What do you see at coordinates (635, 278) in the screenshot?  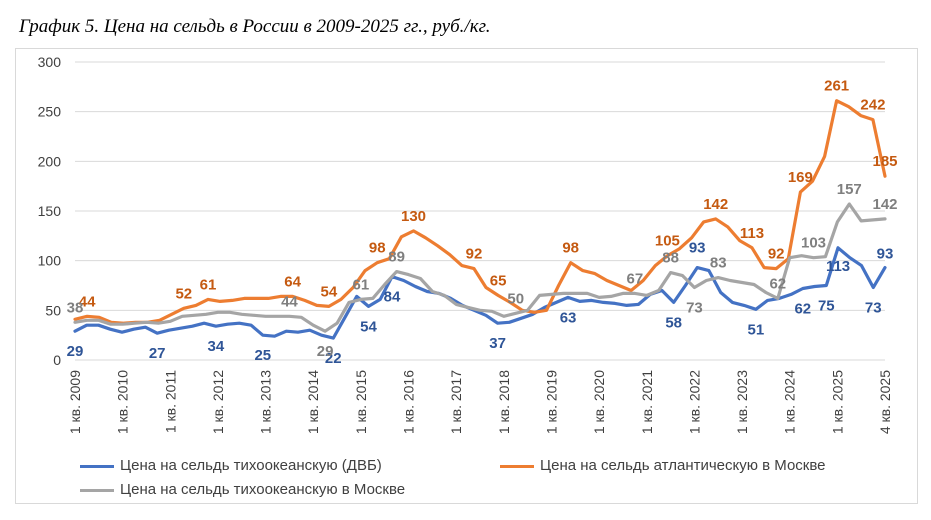 I see `data-label: 67` at bounding box center [635, 278].